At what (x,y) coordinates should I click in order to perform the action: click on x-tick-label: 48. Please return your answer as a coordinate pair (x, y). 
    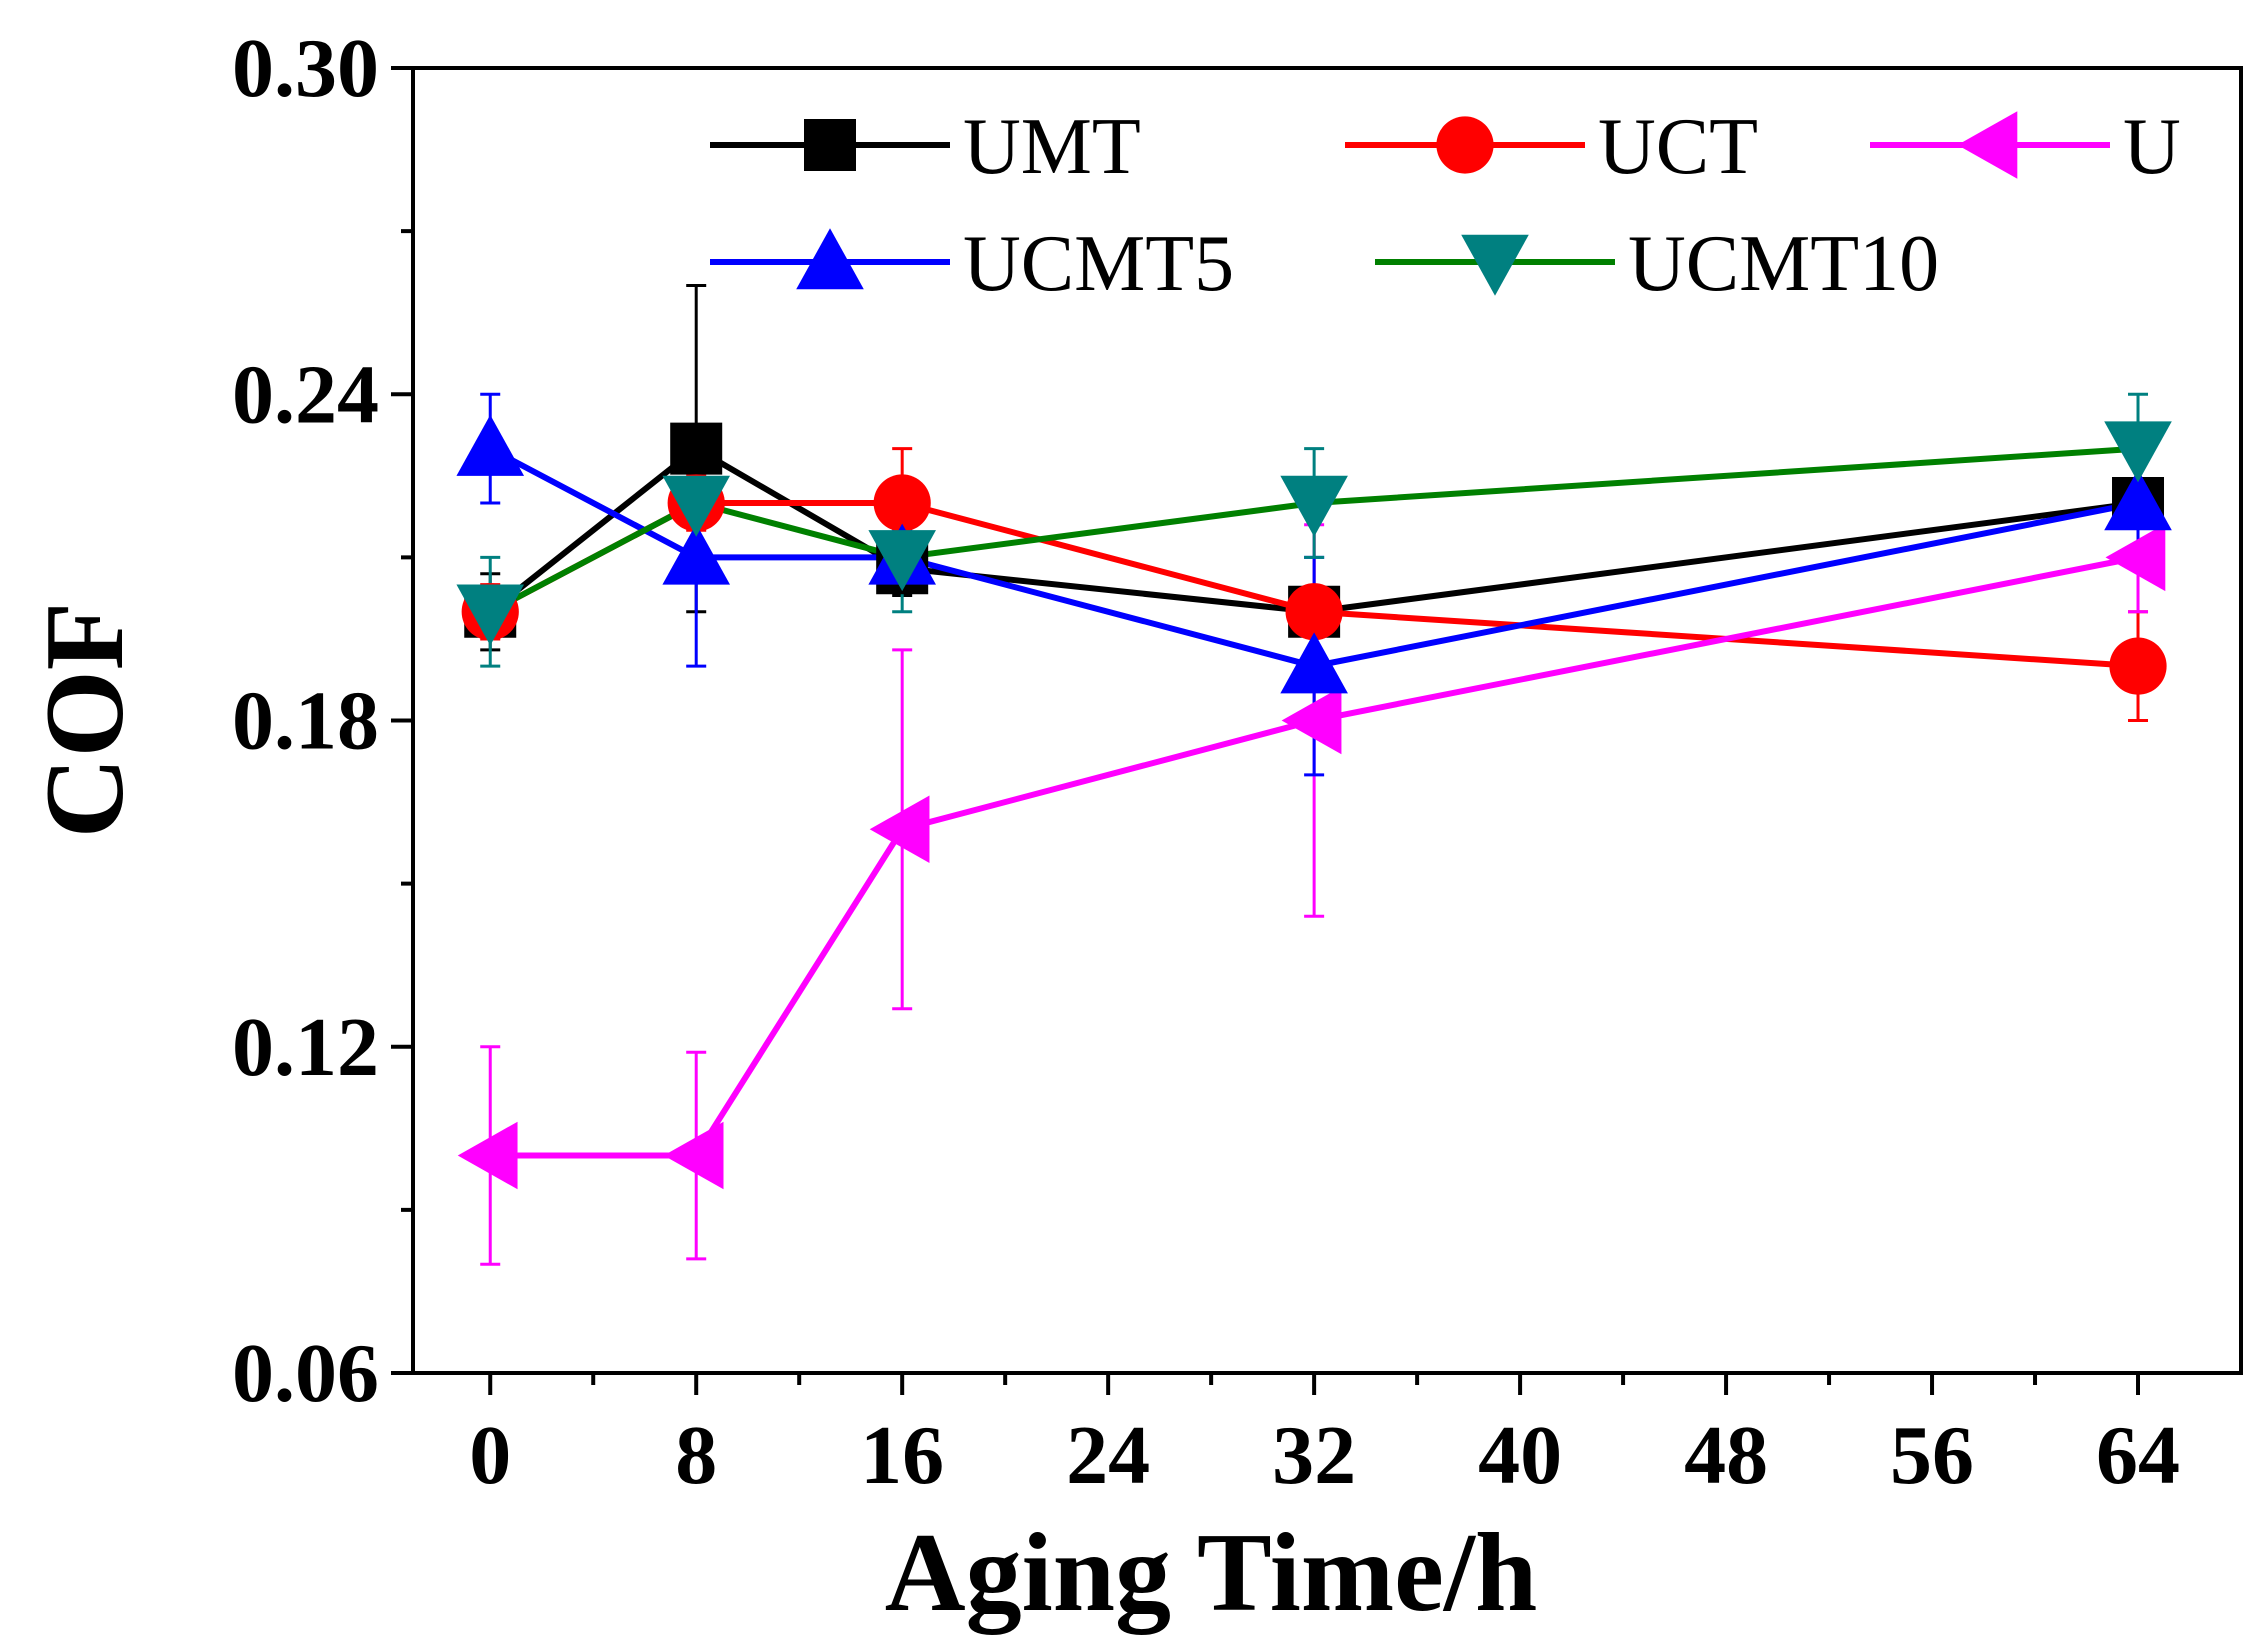
    Looking at the image, I should click on (1726, 1455).